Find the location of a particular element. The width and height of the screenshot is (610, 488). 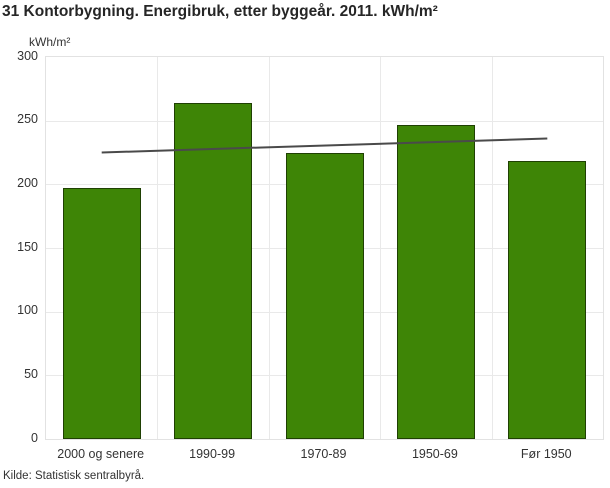

y-tick-label: 0 is located at coordinates (34, 437).